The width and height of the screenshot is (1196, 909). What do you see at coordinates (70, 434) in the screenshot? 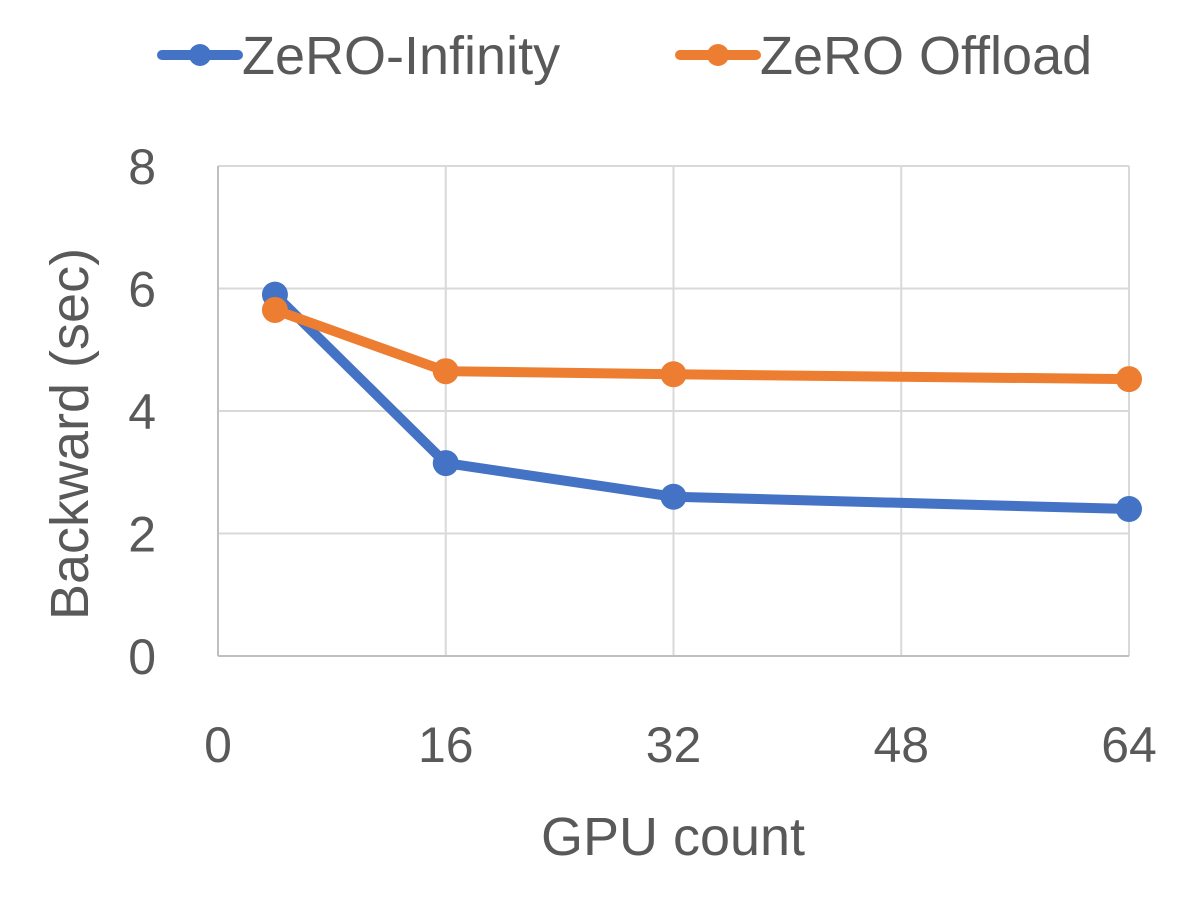
I see `y-axis-title: Backward (sec)` at bounding box center [70, 434].